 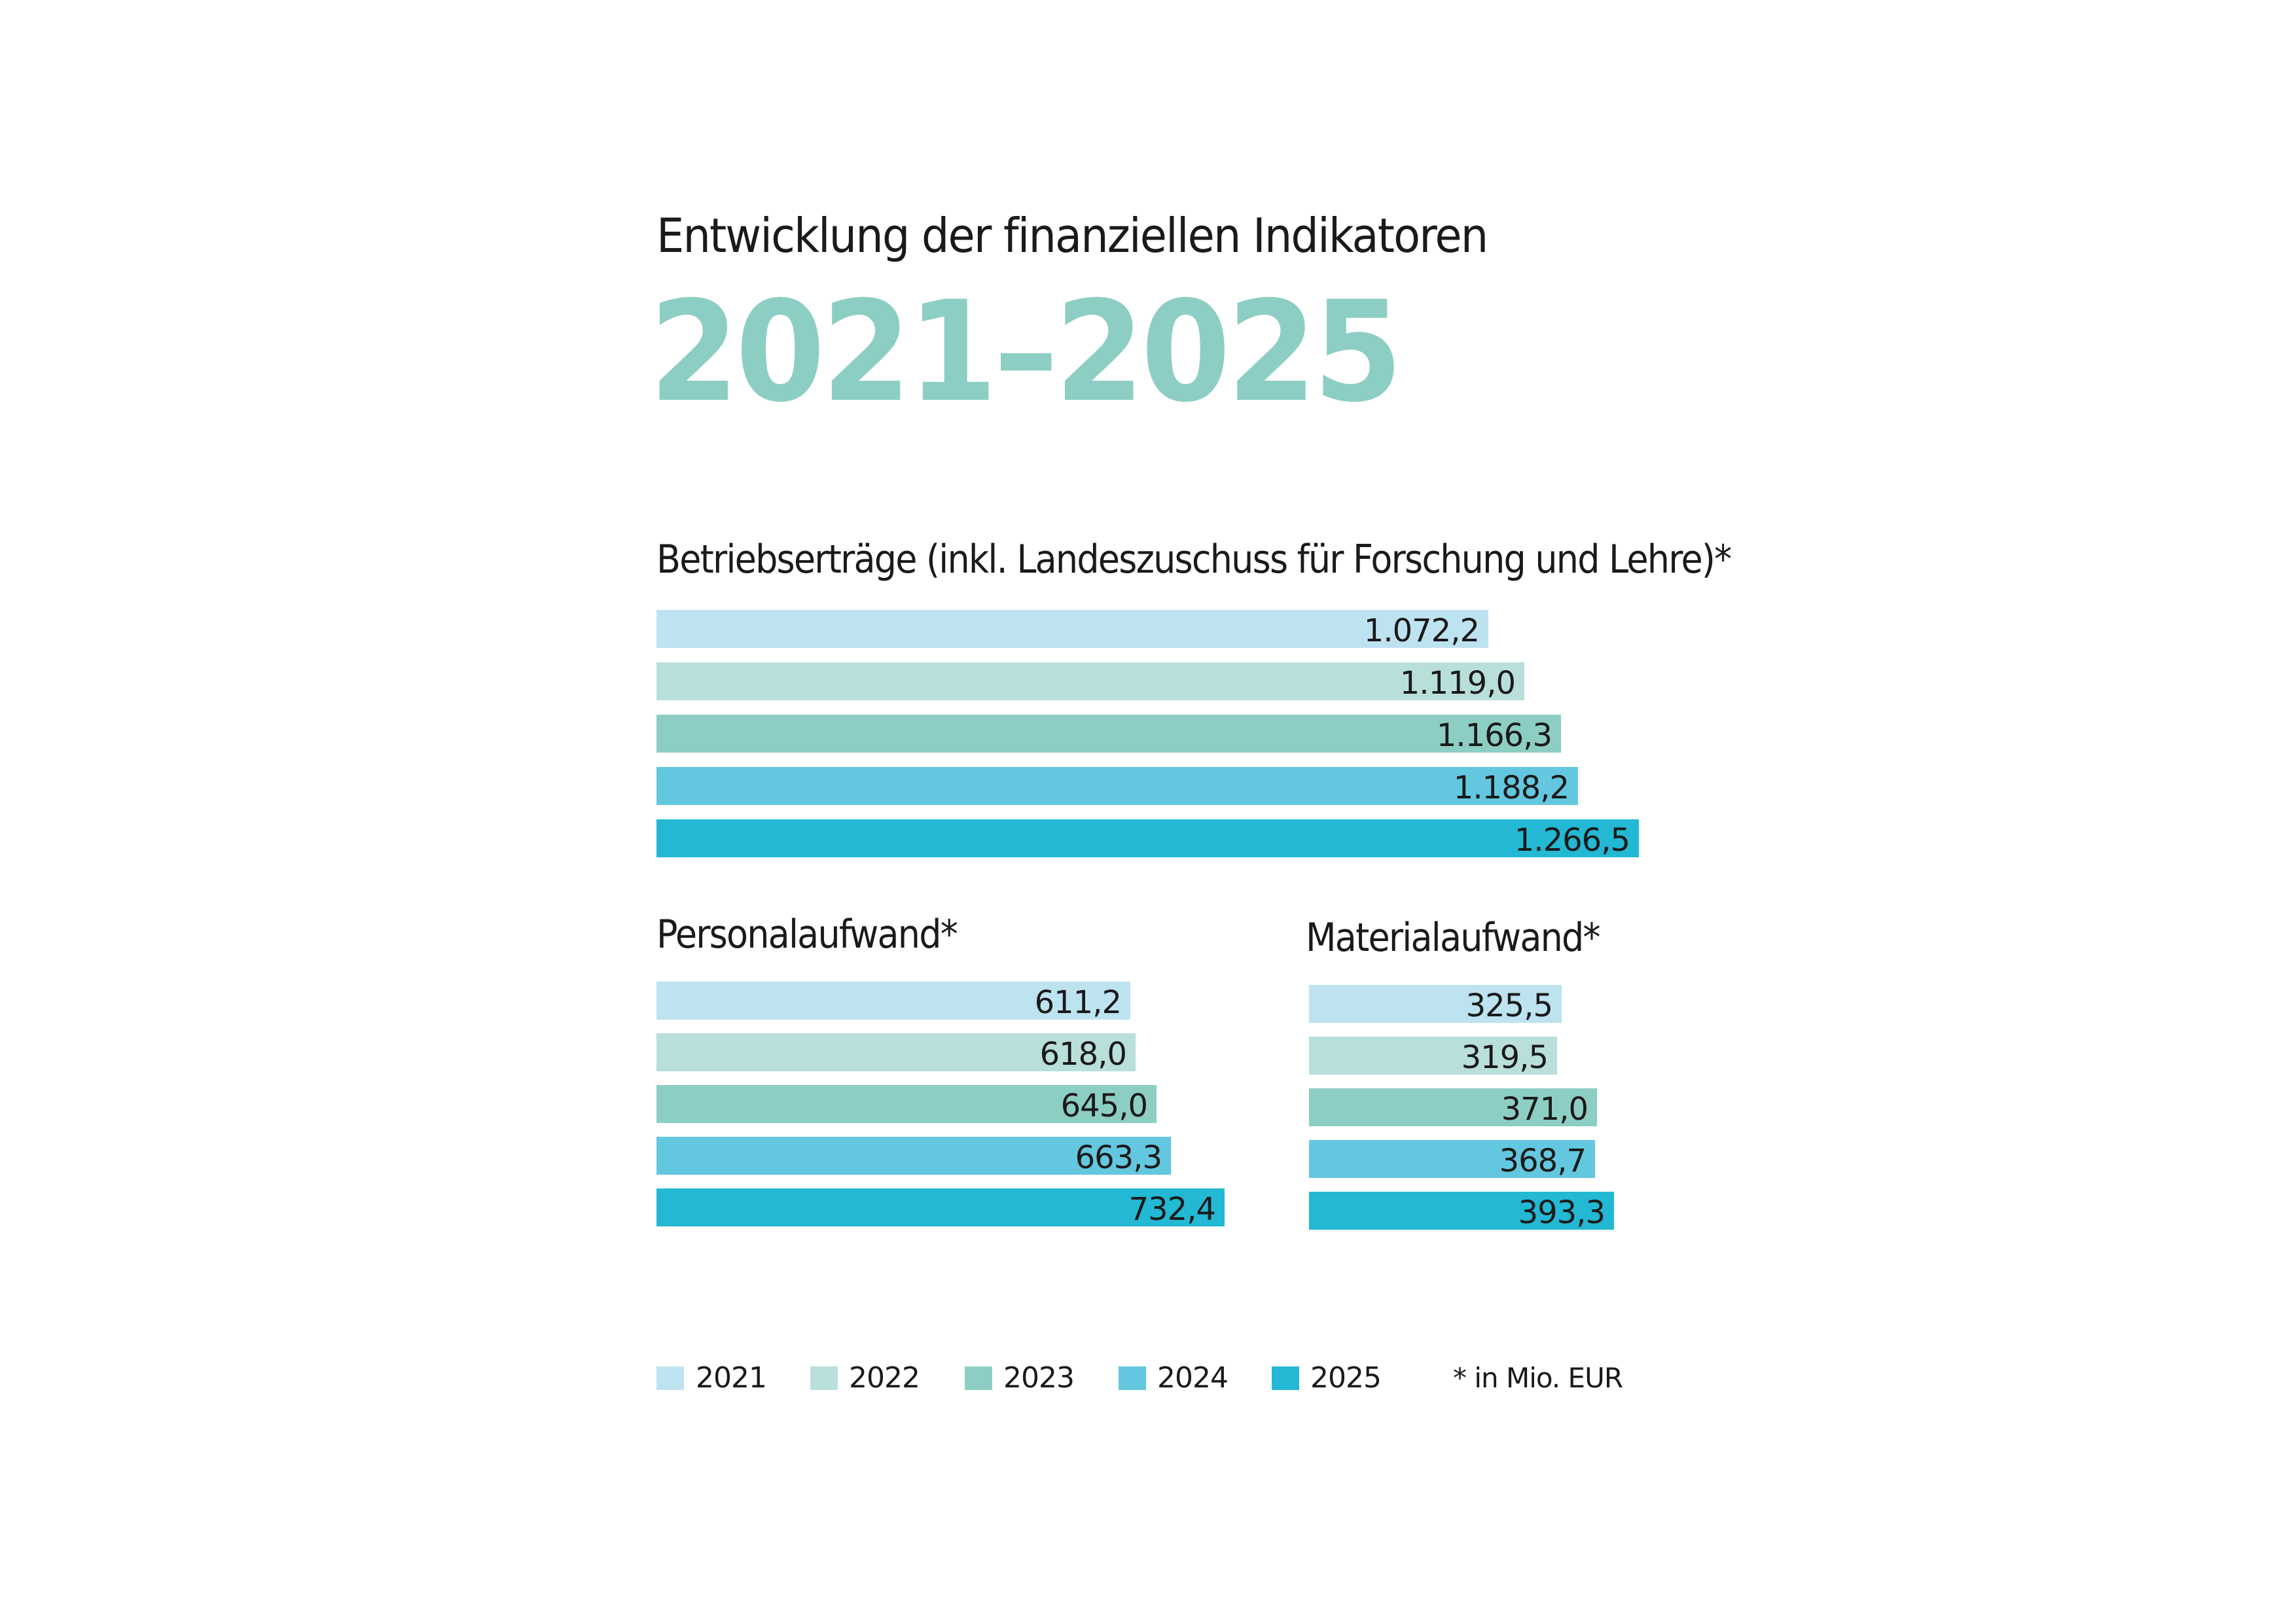 I want to click on bar-label-materialaufwand-2023: 371,0, so click(x=1544, y=1109).